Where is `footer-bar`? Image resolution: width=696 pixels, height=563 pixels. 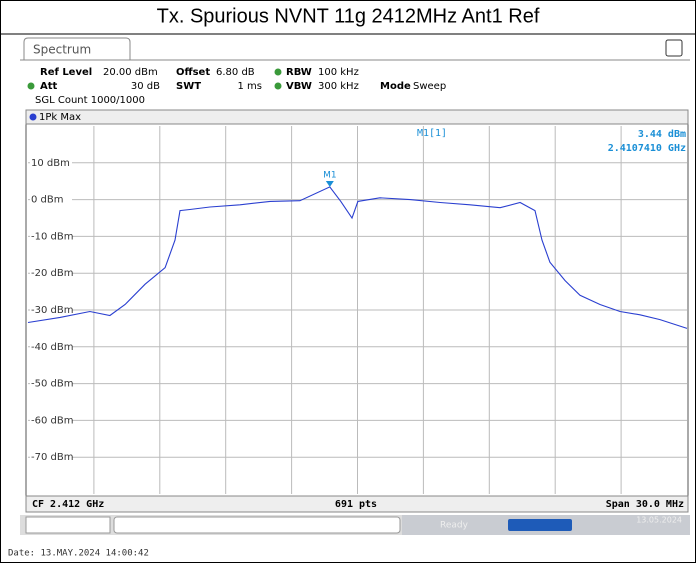 footer-bar is located at coordinates (357, 504).